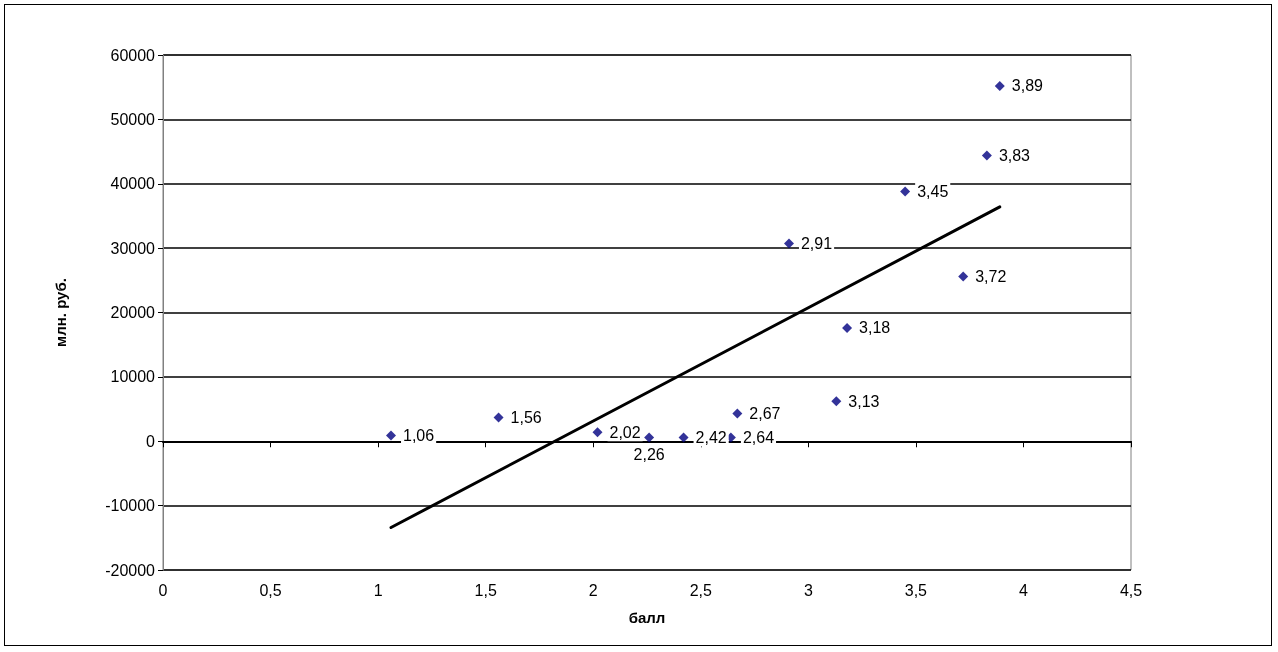  Describe the element at coordinates (816, 244) in the screenshot. I see `annotation: 2,91` at that location.